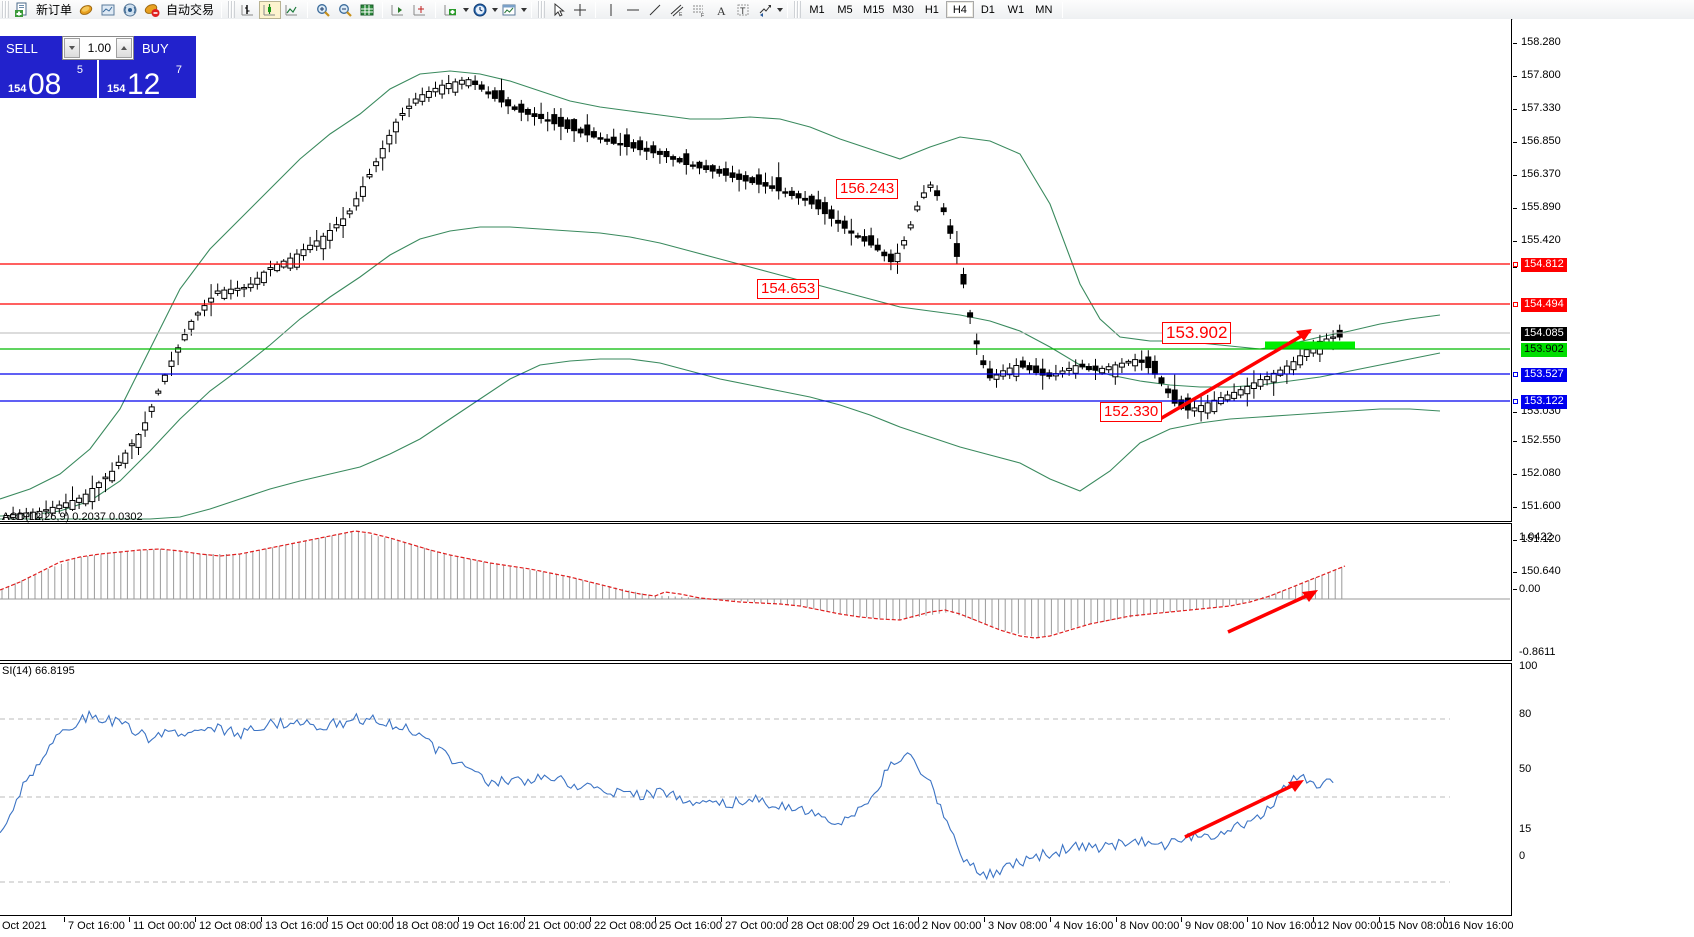 Image resolution: width=1694 pixels, height=937 pixels. What do you see at coordinates (756, 586) in the screenshot?
I see `macd-pane: ACD(12,26,9) 0.2037 0.0302` at bounding box center [756, 586].